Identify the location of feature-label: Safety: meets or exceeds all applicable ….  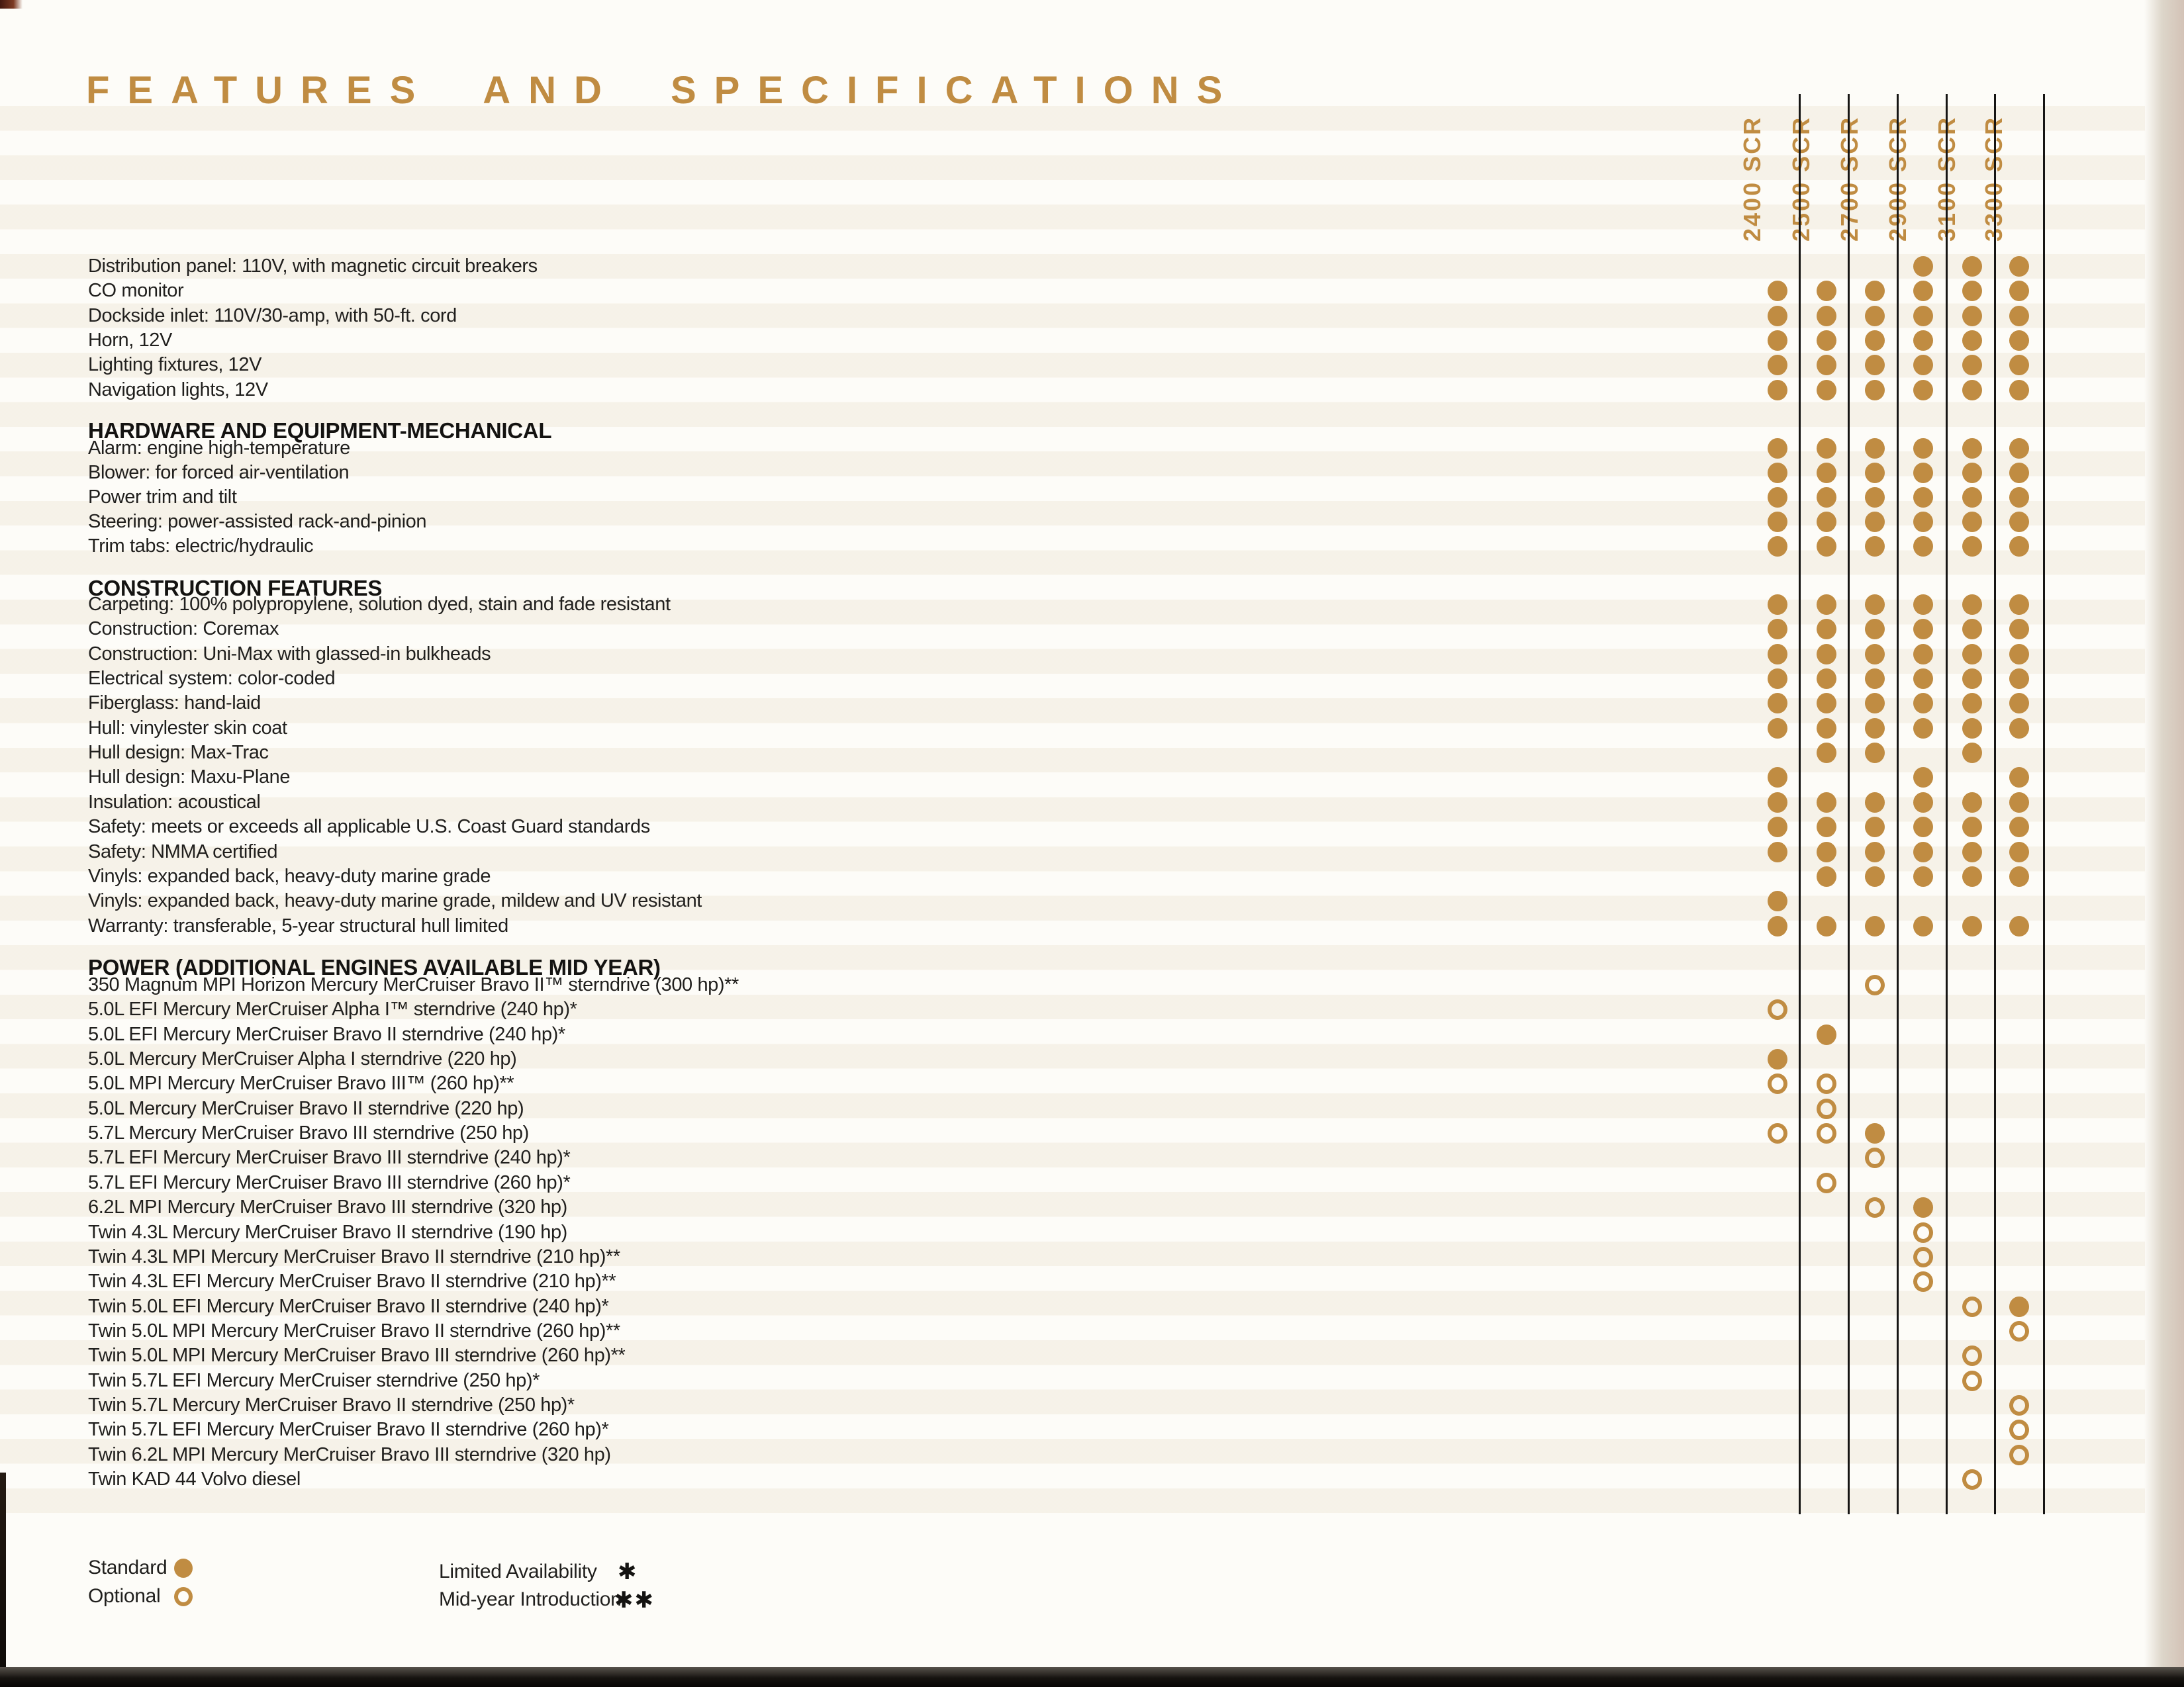
(369, 826).